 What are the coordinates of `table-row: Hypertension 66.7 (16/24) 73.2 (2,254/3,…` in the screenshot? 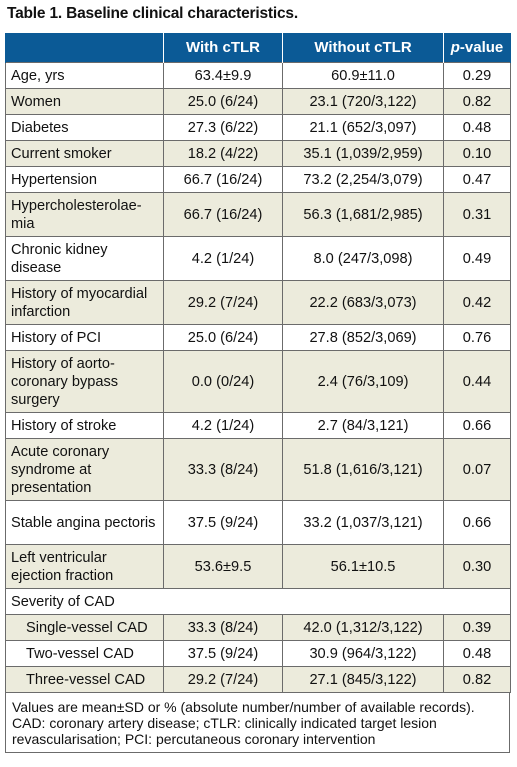 It's located at (258, 179).